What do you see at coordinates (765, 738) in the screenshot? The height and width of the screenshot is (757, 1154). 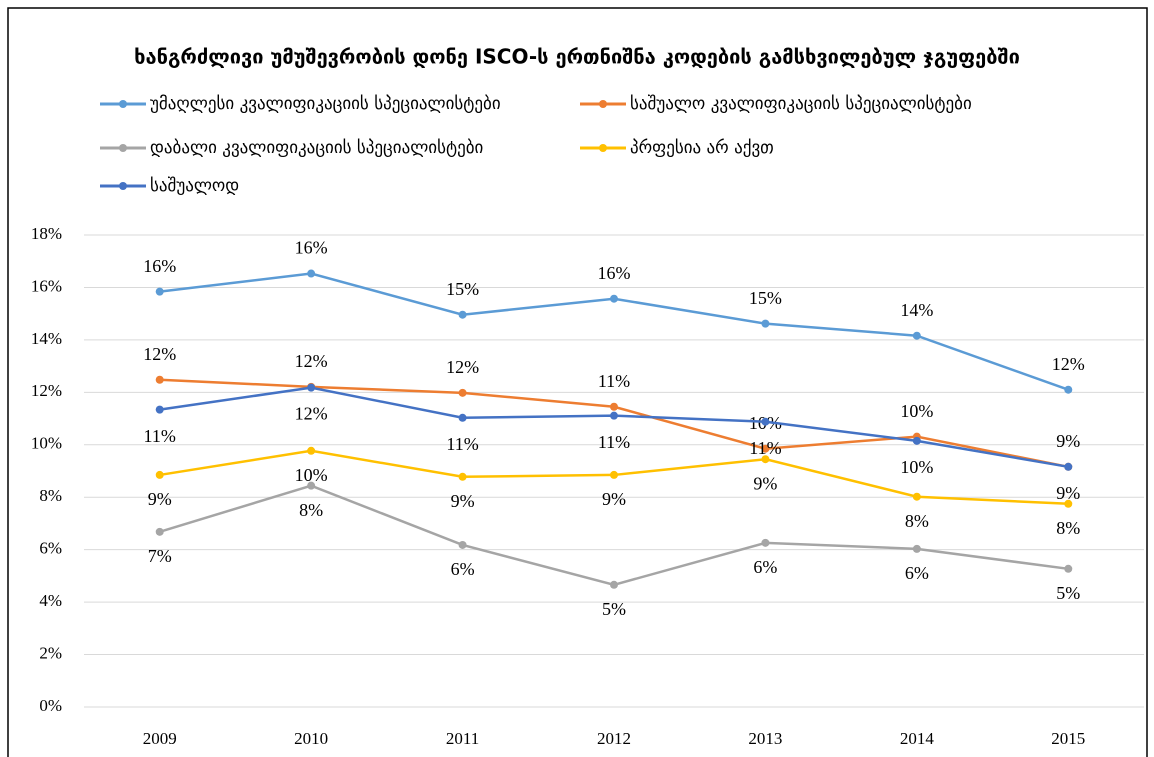 I see `x-tick-label: 2013` at bounding box center [765, 738].